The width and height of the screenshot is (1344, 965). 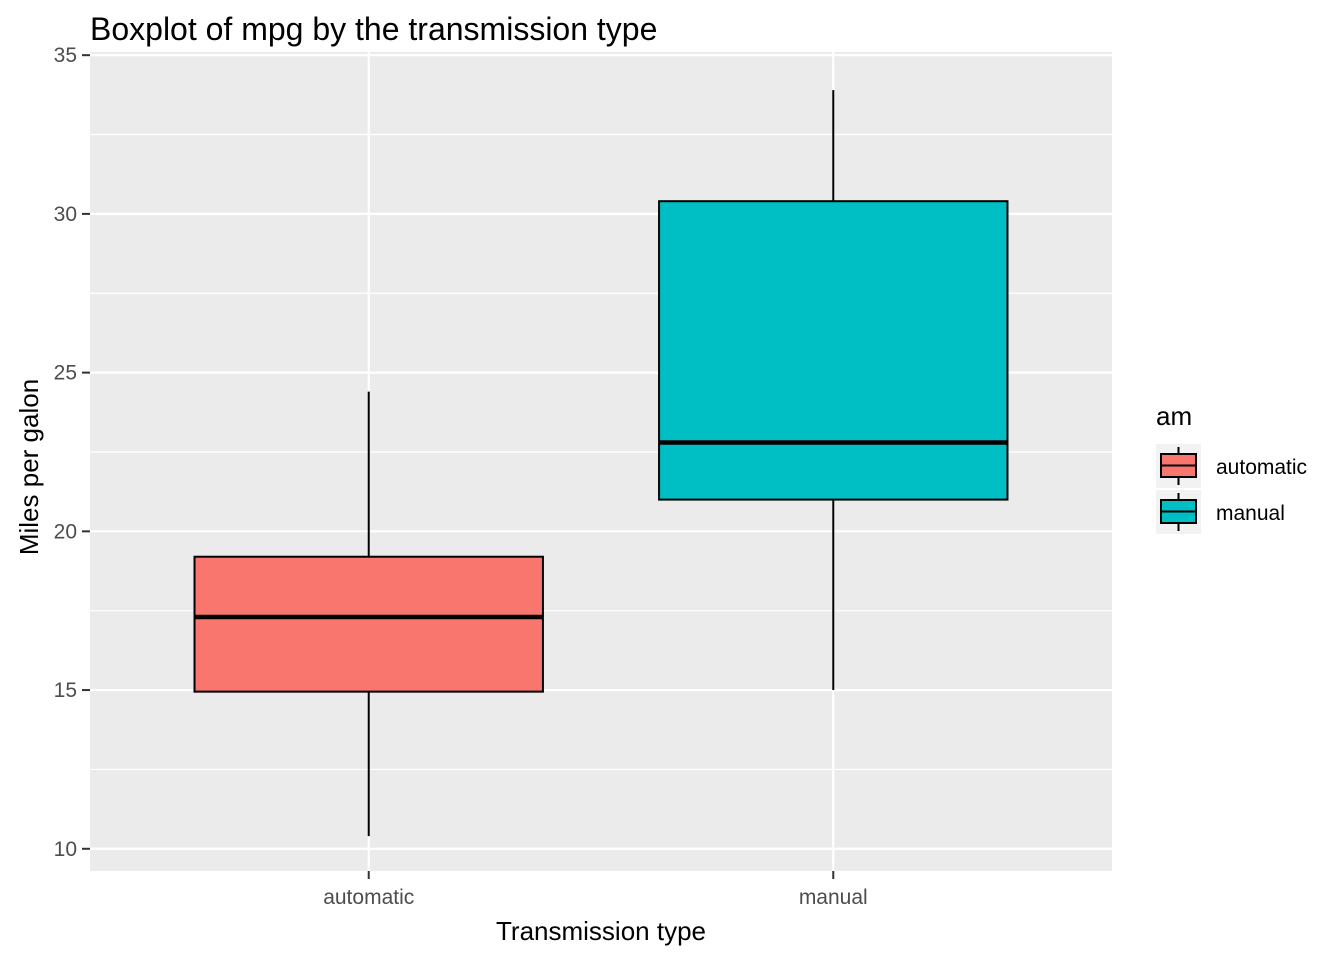 What do you see at coordinates (72, 452) in the screenshot?
I see `y-axis: 10 15 20 25 30 35` at bounding box center [72, 452].